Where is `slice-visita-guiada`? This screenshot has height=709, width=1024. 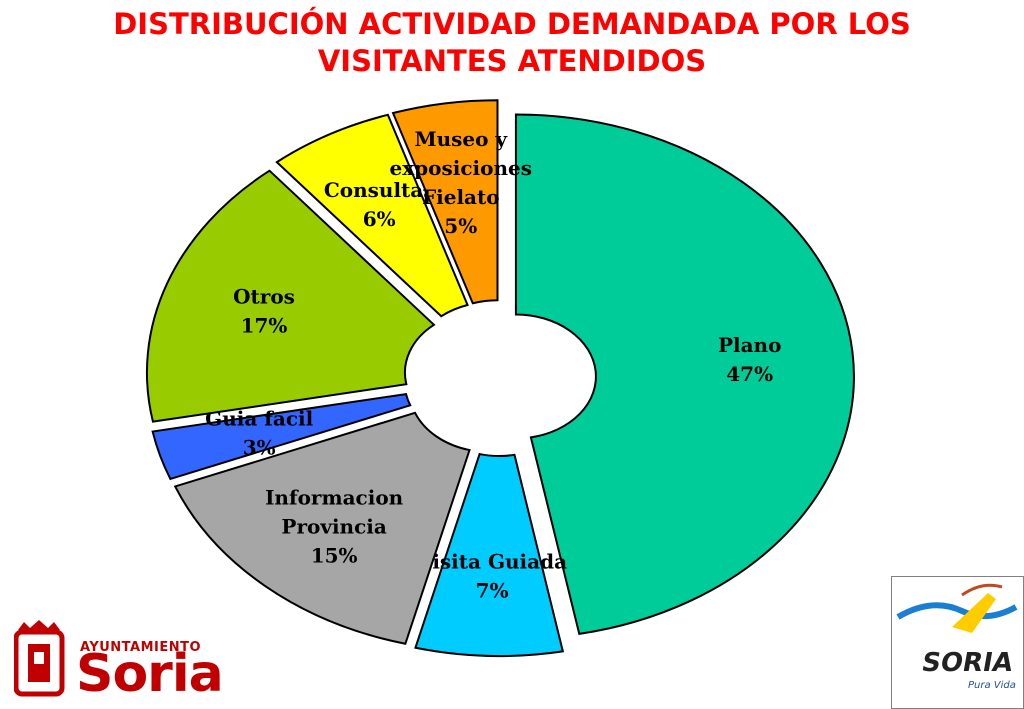 slice-visita-guiada is located at coordinates (489, 554).